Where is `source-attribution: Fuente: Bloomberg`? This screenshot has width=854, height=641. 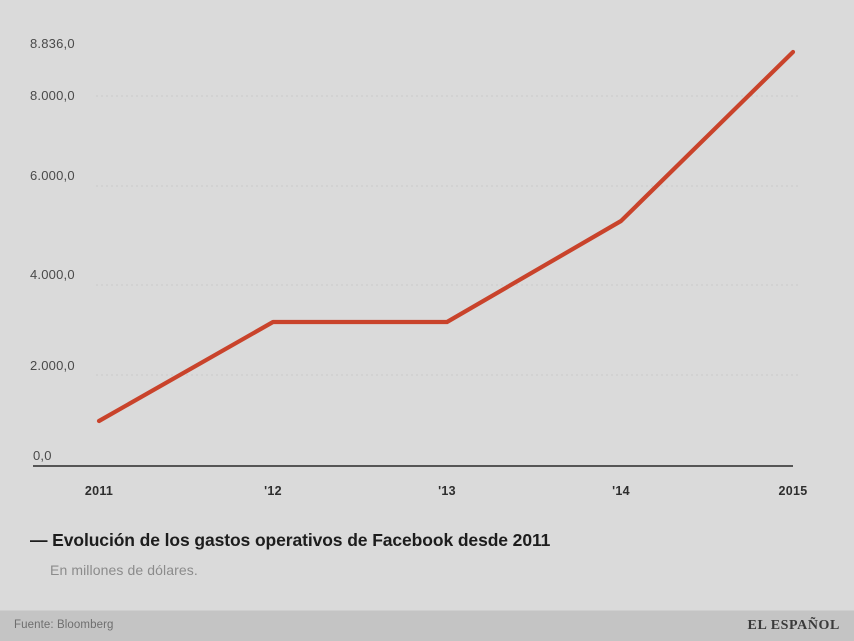 source-attribution: Fuente: Bloomberg is located at coordinates (64, 625).